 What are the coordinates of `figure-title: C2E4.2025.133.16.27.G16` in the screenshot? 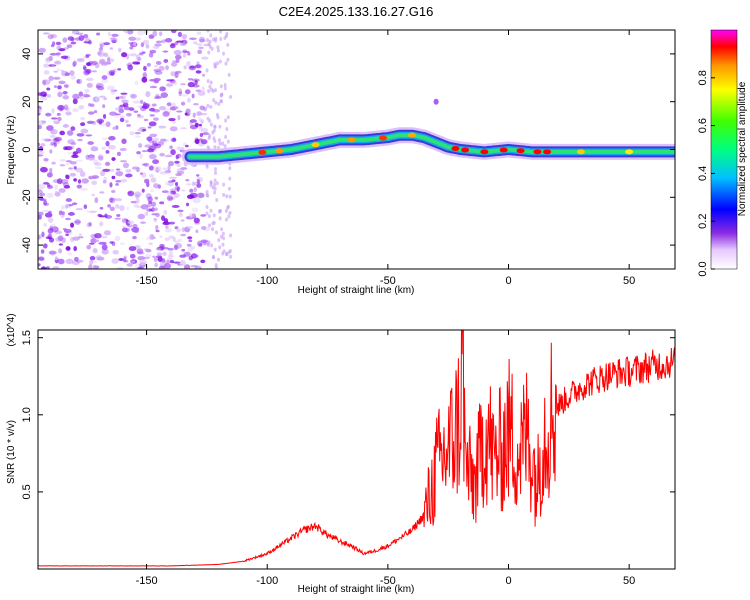 It's located at (356, 11).